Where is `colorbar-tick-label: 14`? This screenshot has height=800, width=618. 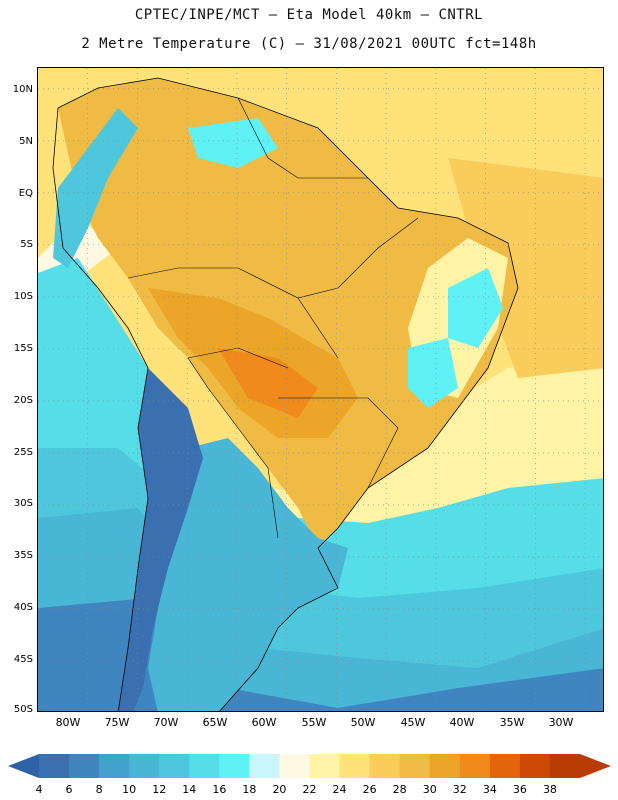
colorbar-tick-label: 14 is located at coordinates (189, 789).